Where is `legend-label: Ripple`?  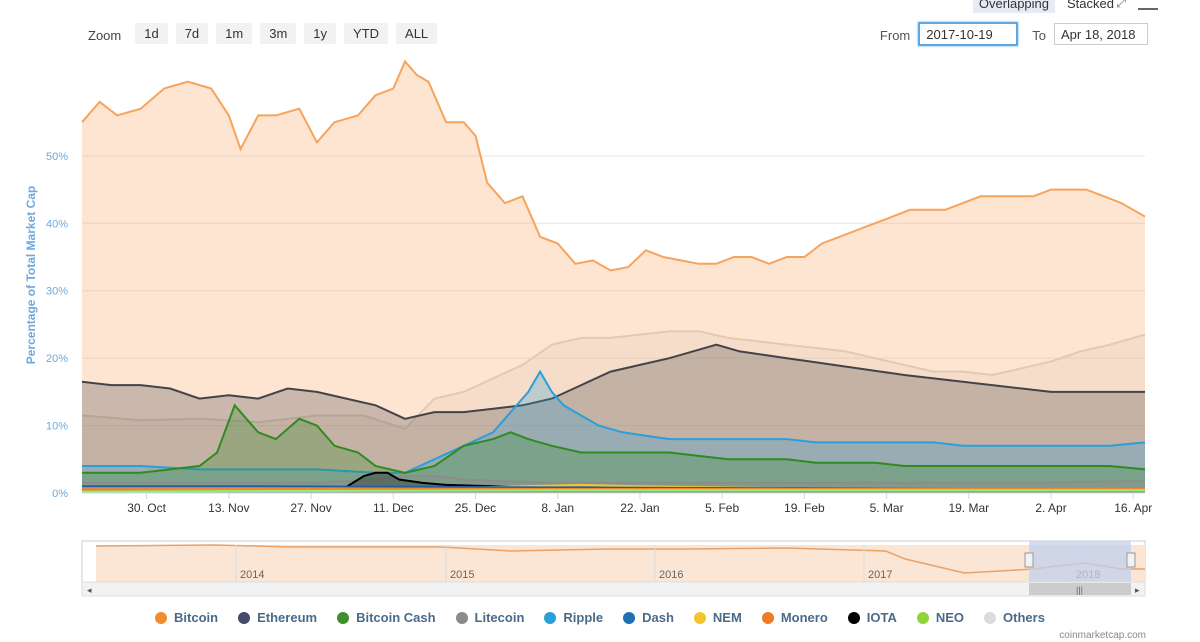 legend-label: Ripple is located at coordinates (583, 617).